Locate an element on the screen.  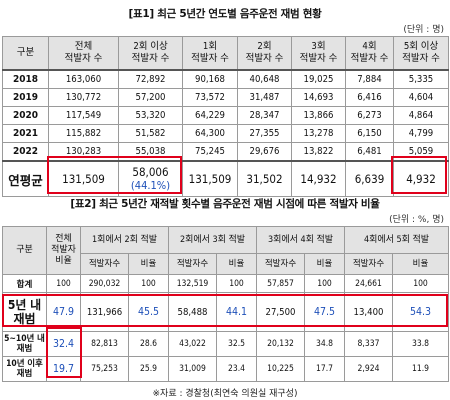
avg-five-plus: 4,932 is located at coordinates (421, 178).